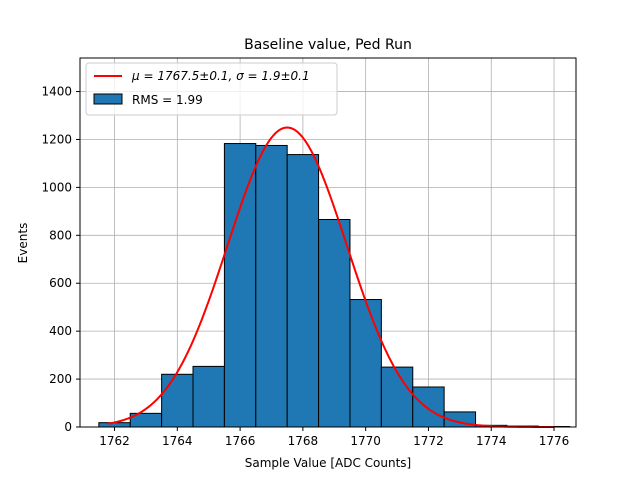 The height and width of the screenshot is (480, 640). Describe the element at coordinates (68, 427) in the screenshot. I see `y-tick-label: 0` at that location.